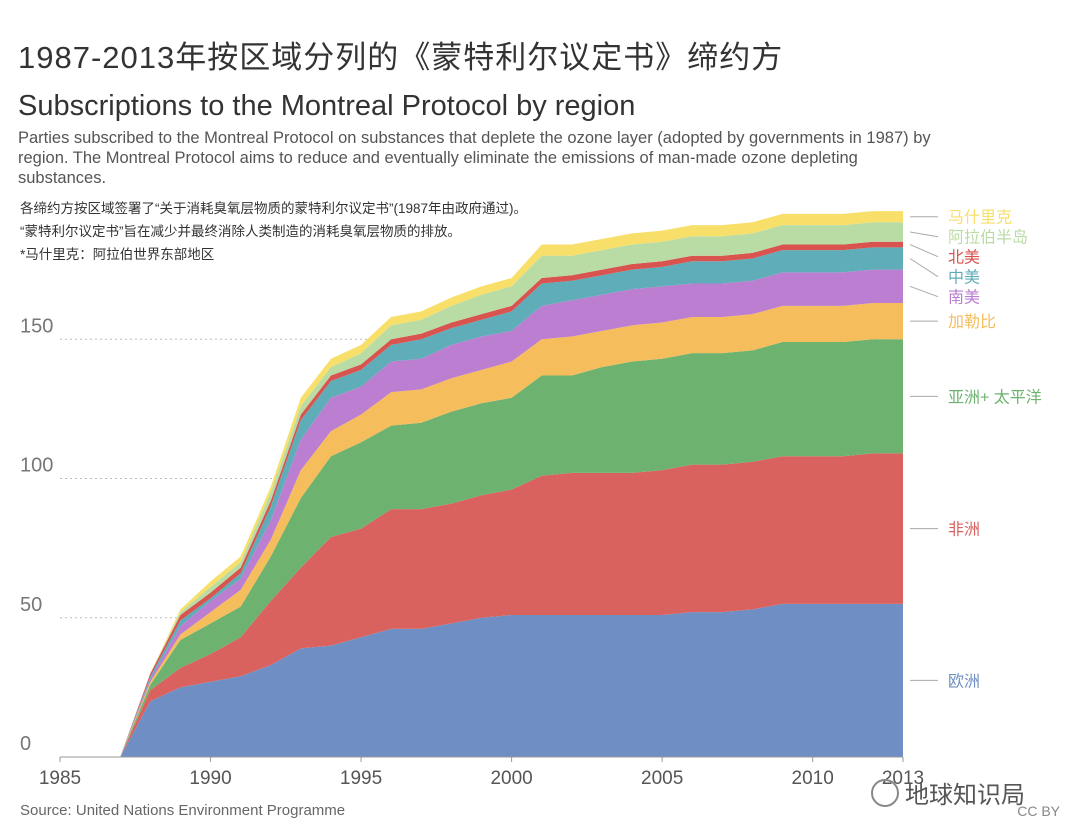 The image size is (1080, 839). Describe the element at coordinates (31, 605) in the screenshot. I see `y-tick-label: 50` at that location.